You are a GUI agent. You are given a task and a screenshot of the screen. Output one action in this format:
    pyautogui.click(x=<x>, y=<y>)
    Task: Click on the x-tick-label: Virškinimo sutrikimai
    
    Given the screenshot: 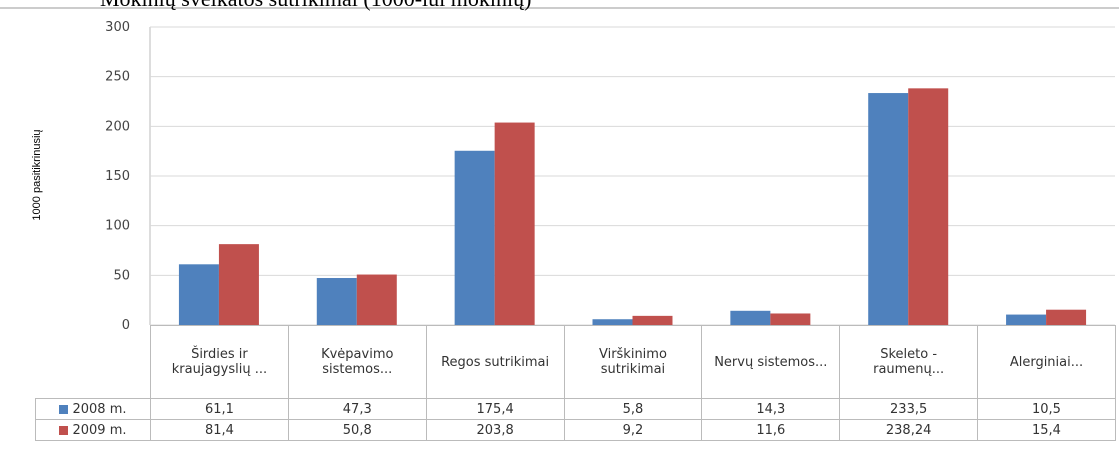 What is the action you would take?
    pyautogui.click(x=633, y=362)
    